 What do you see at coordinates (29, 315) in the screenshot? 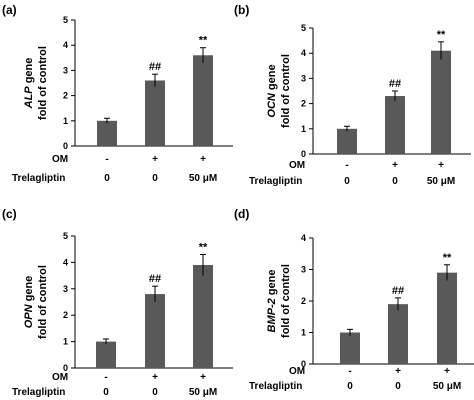
I see `y-axis-gene-name: OPN` at bounding box center [29, 315].